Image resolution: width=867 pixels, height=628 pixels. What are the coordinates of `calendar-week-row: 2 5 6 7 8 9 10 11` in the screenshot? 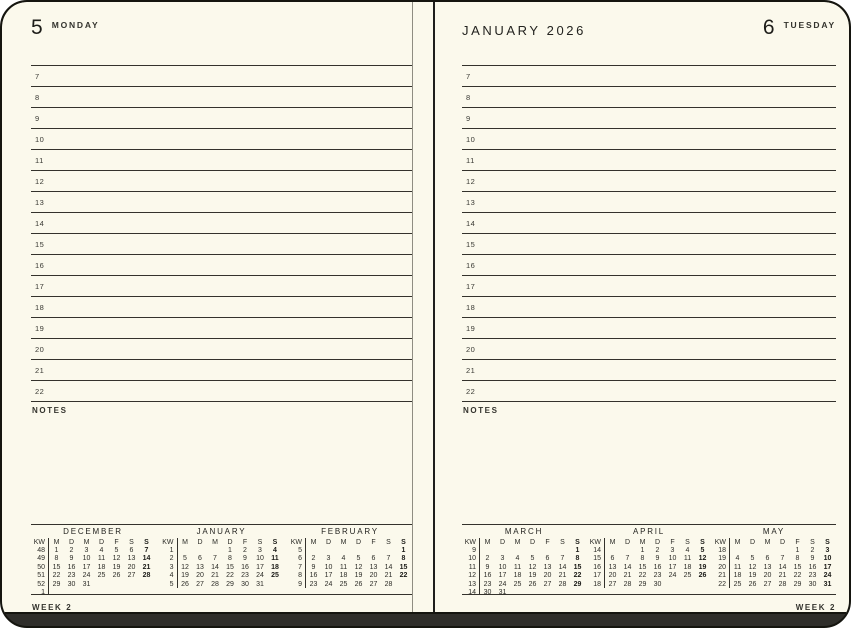 It's located at (221, 559).